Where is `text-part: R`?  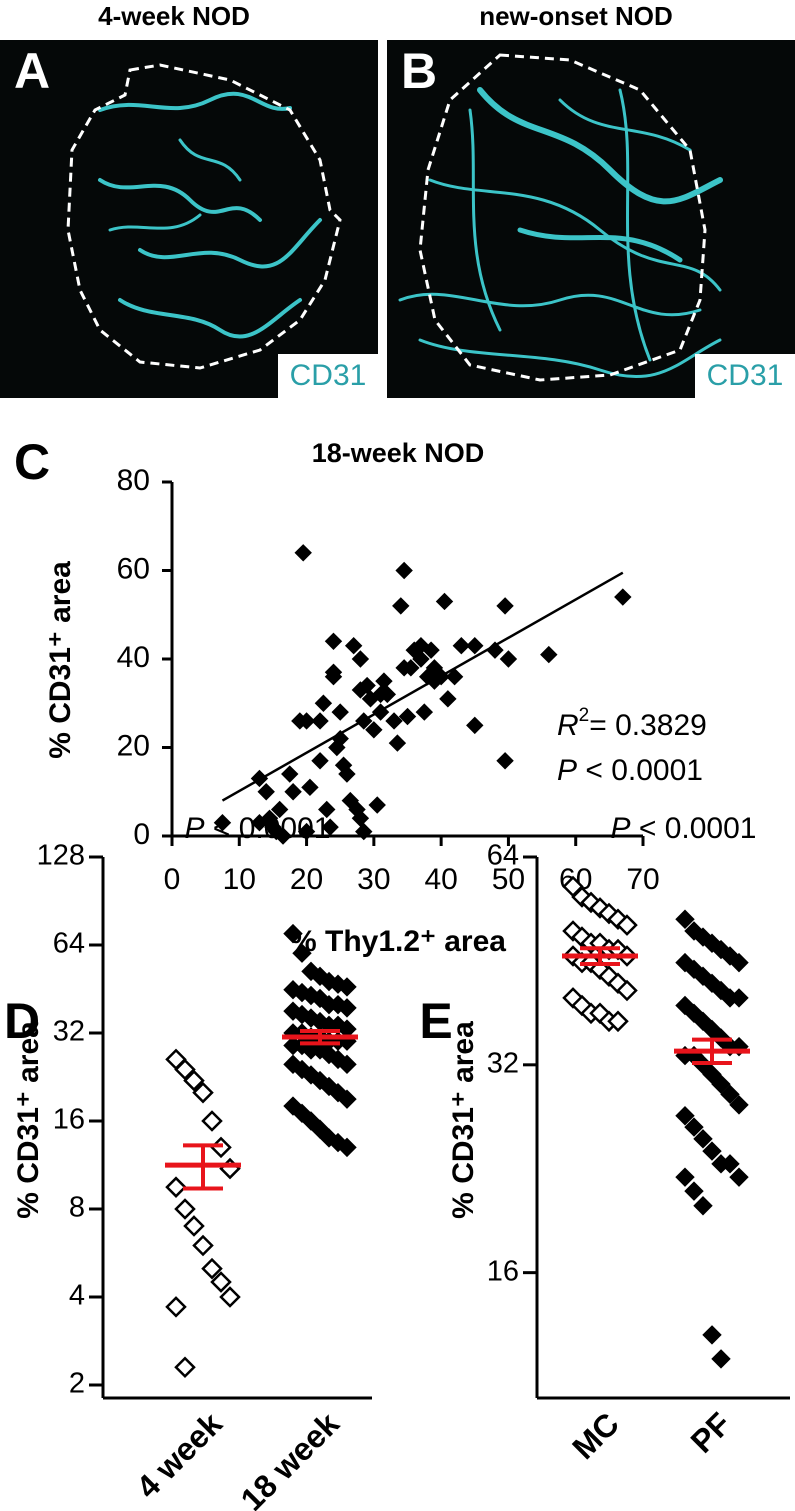
text-part: R is located at coordinates (568, 725).